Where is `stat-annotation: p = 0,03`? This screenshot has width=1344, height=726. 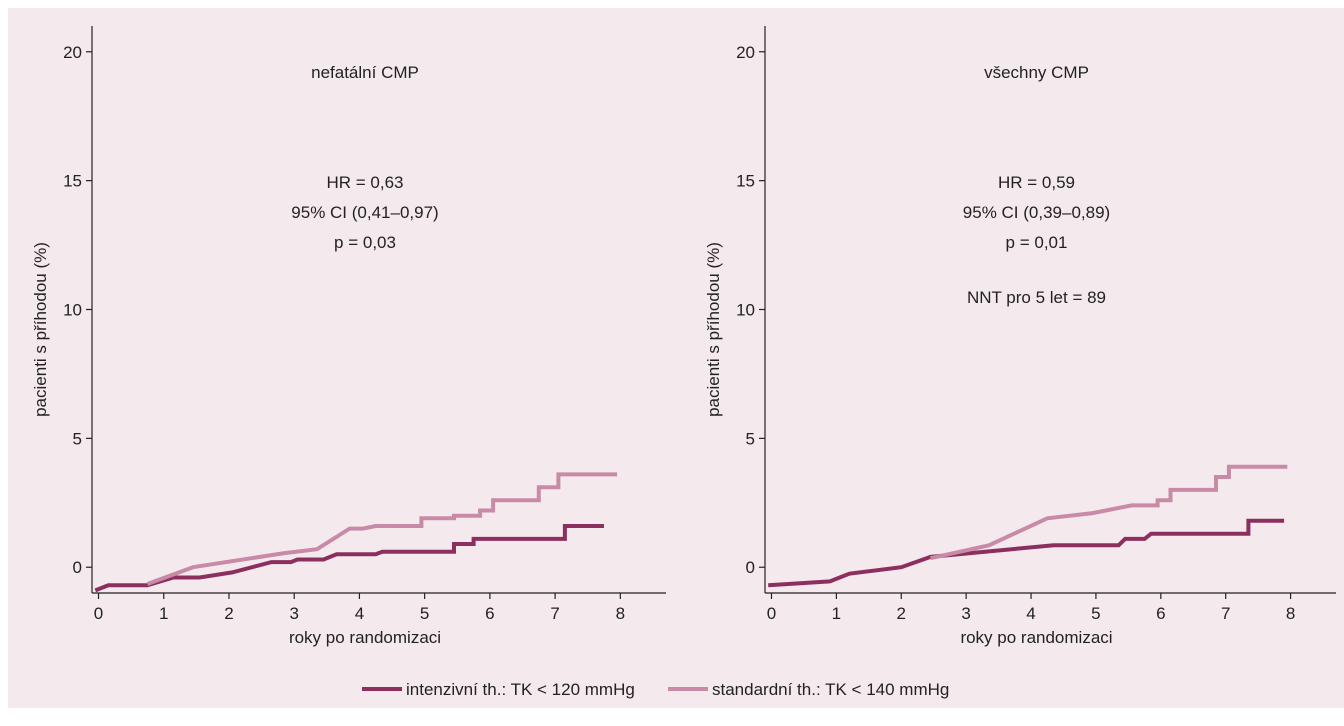 stat-annotation: p = 0,03 is located at coordinates (365, 242).